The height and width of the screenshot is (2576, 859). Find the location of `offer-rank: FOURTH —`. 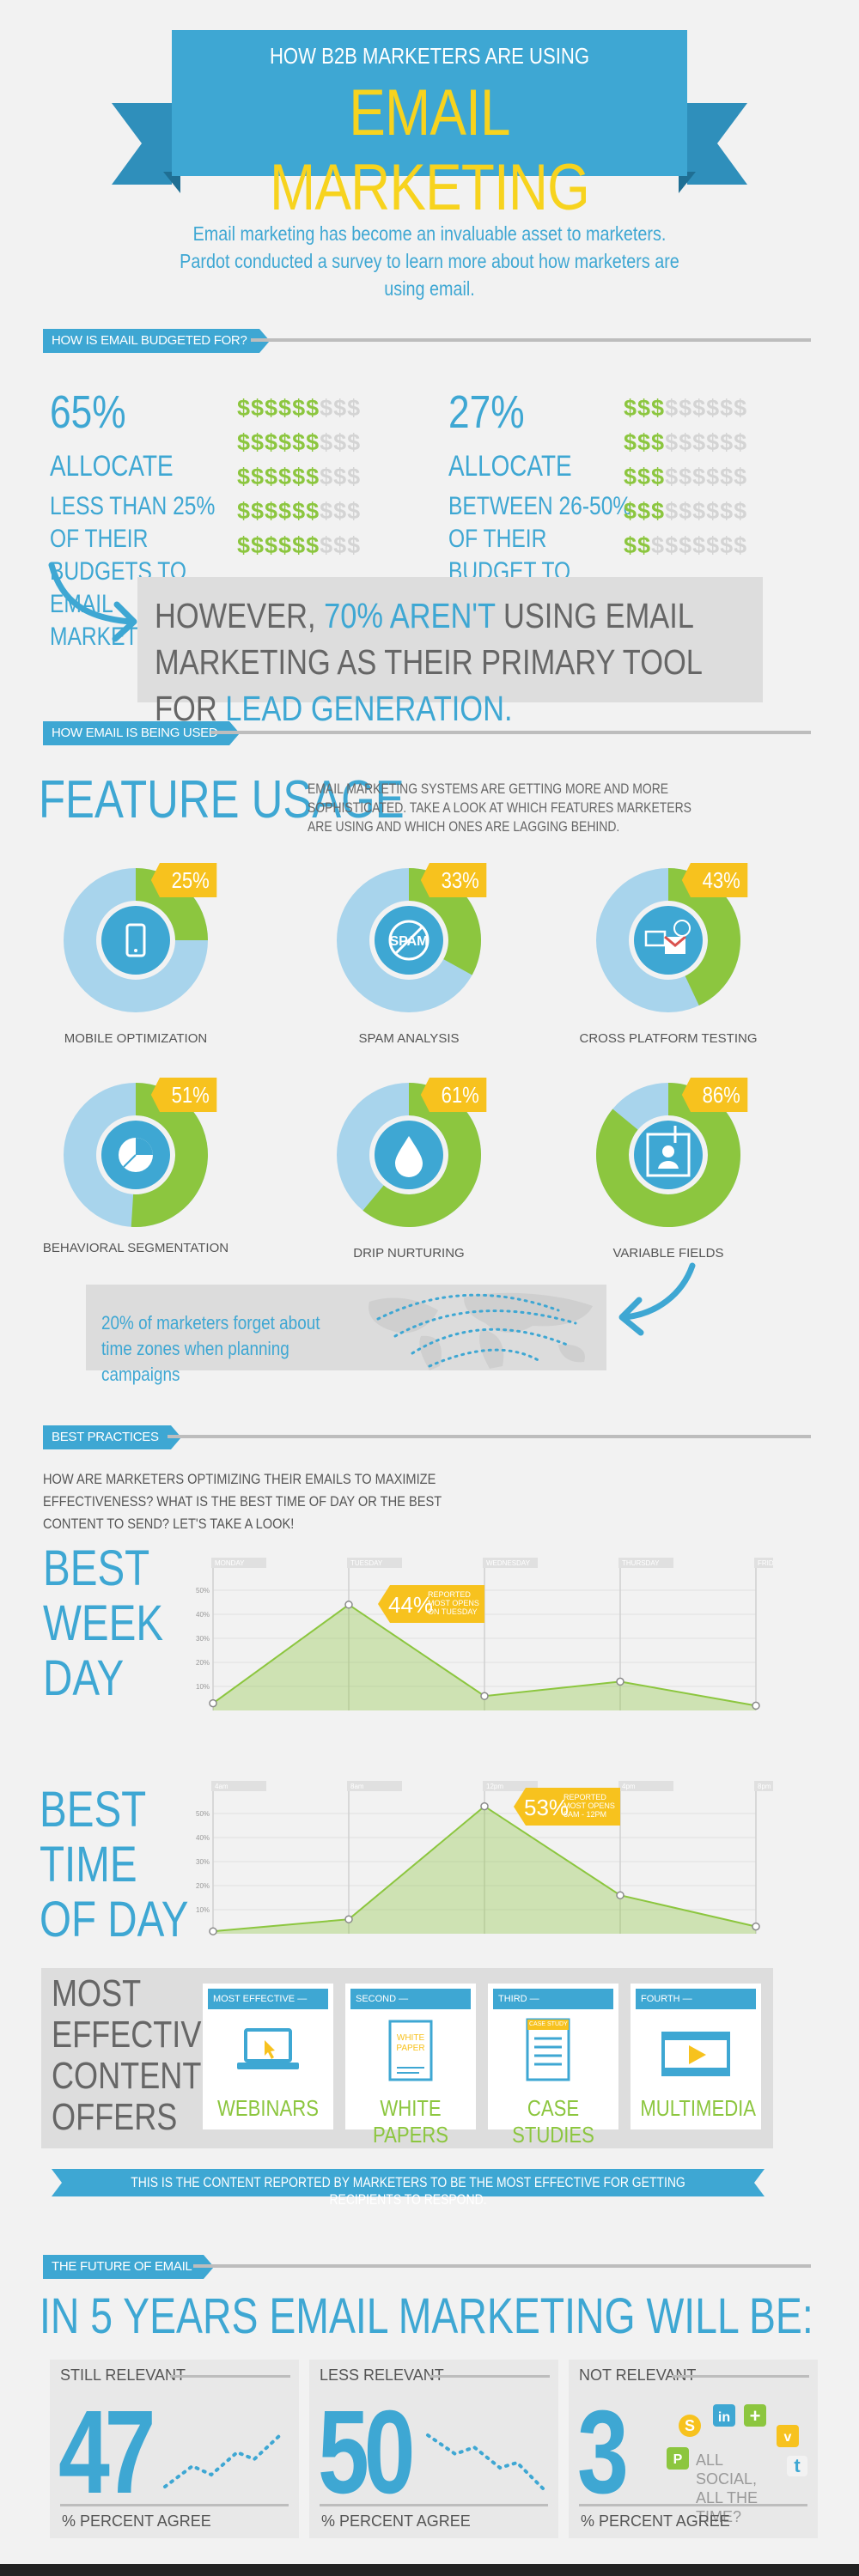

offer-rank: FOURTH — is located at coordinates (696, 1999).